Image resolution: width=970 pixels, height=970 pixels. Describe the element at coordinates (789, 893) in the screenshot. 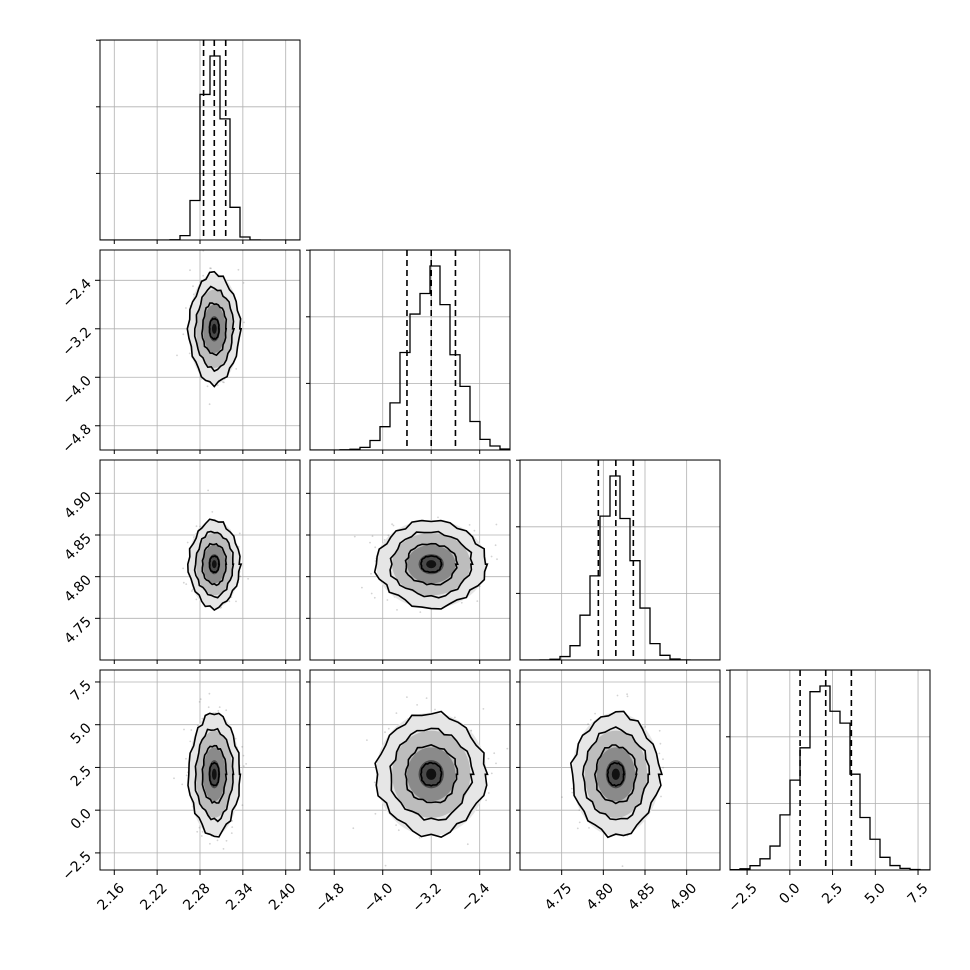

I see `xtick-label-3-1: 0.0` at that location.